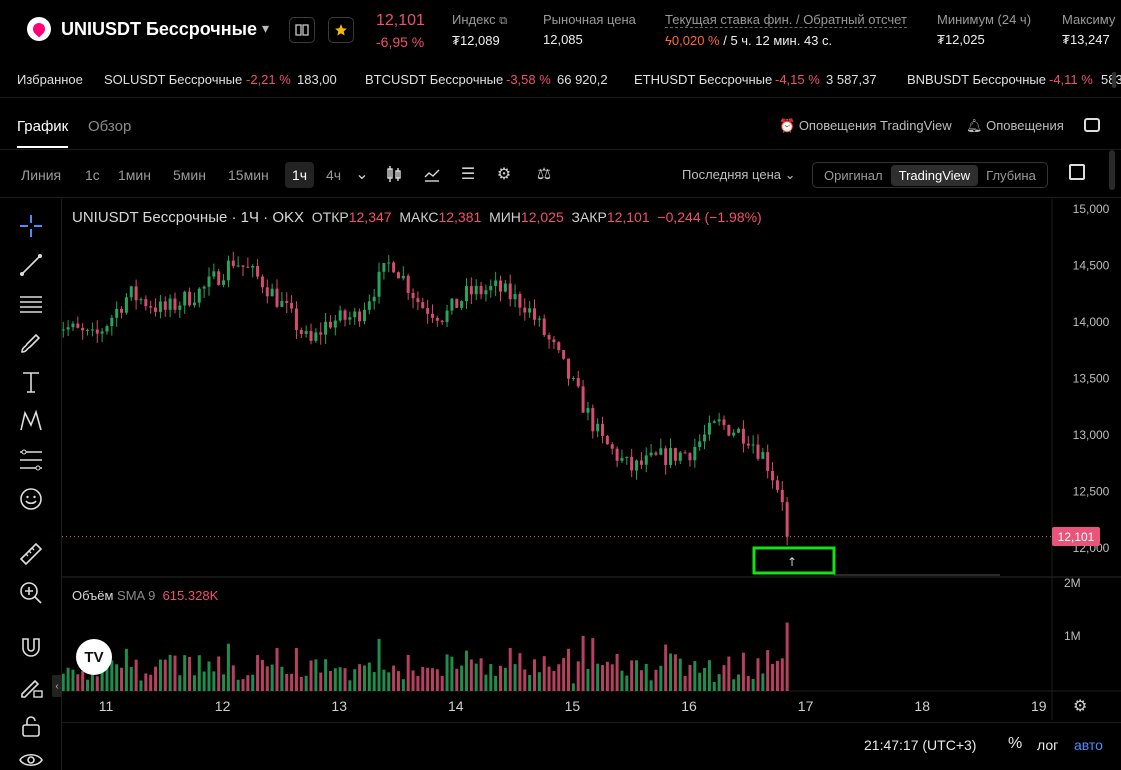 Image resolution: width=1121 pixels, height=770 pixels. What do you see at coordinates (853, 175) in the screenshot?
I see `view-original: Оригинал` at bounding box center [853, 175].